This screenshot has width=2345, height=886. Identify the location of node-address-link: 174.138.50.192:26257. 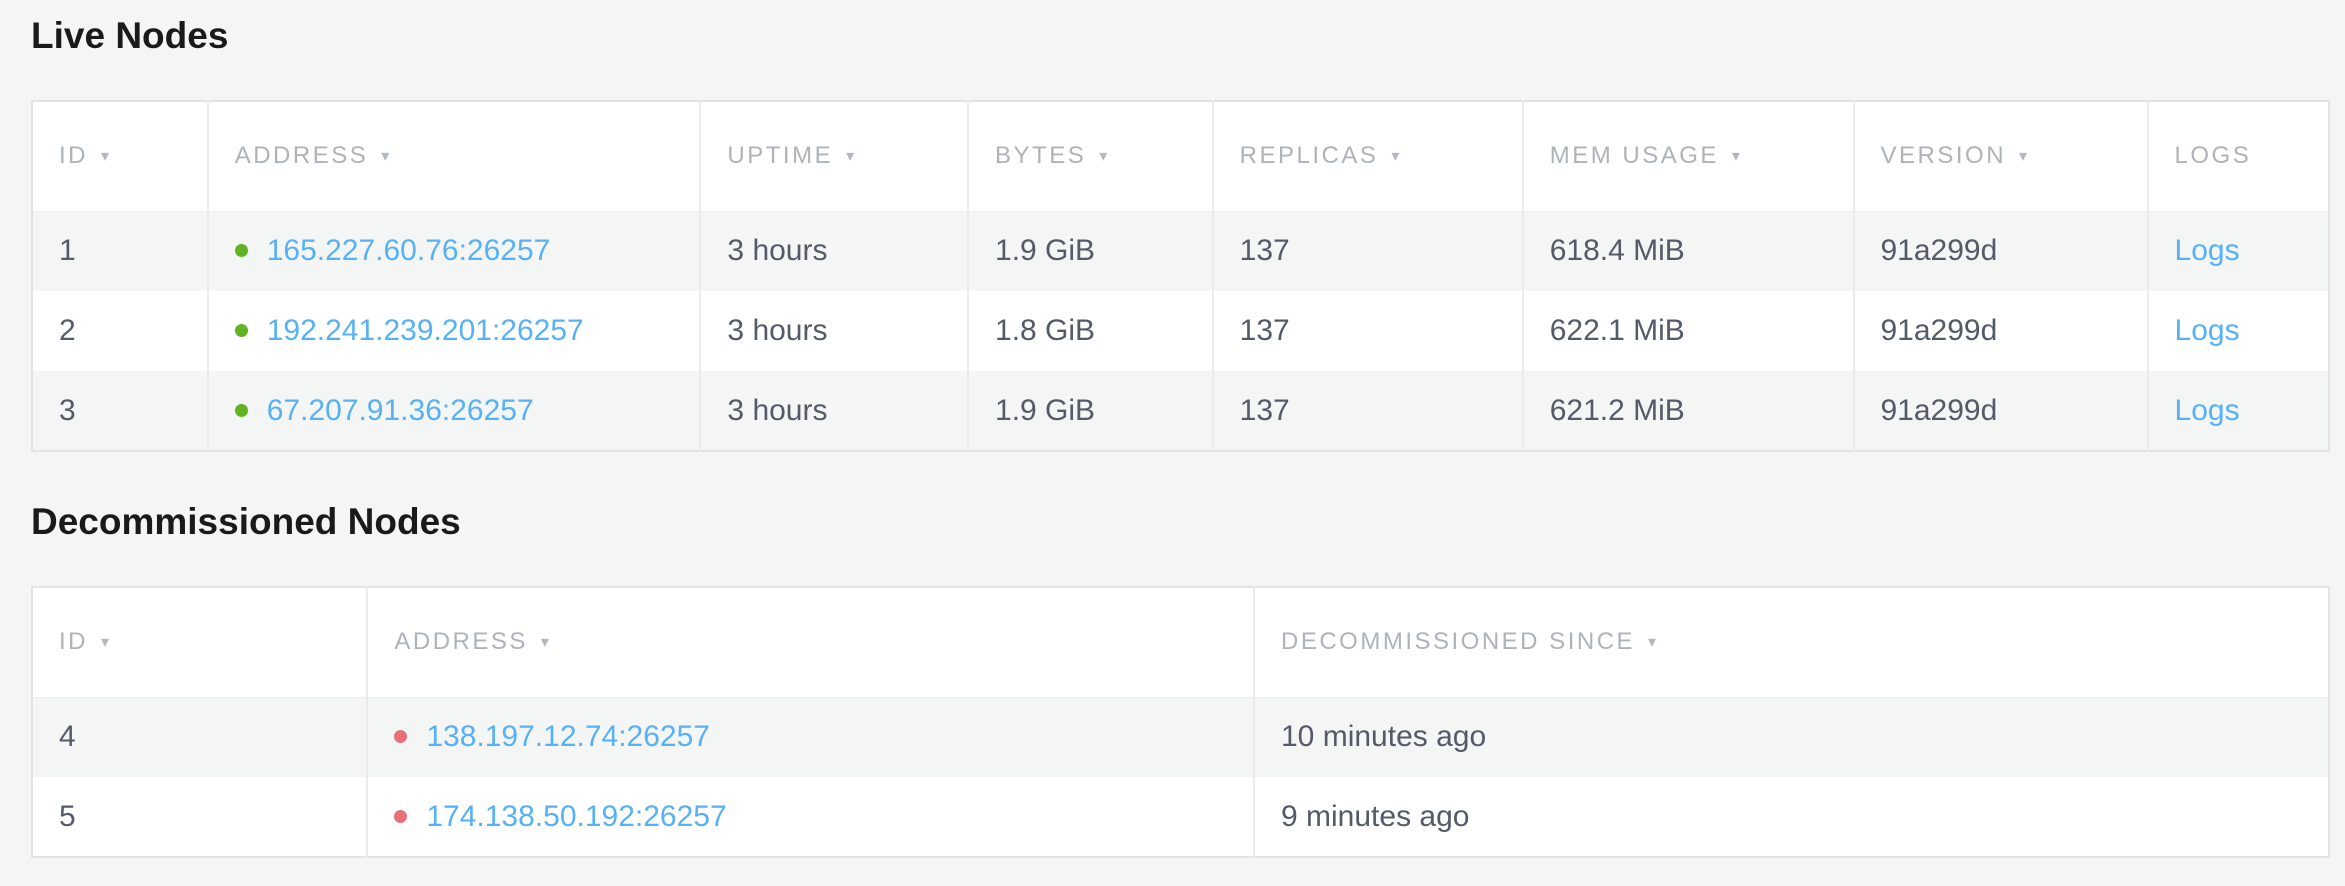
(576, 816).